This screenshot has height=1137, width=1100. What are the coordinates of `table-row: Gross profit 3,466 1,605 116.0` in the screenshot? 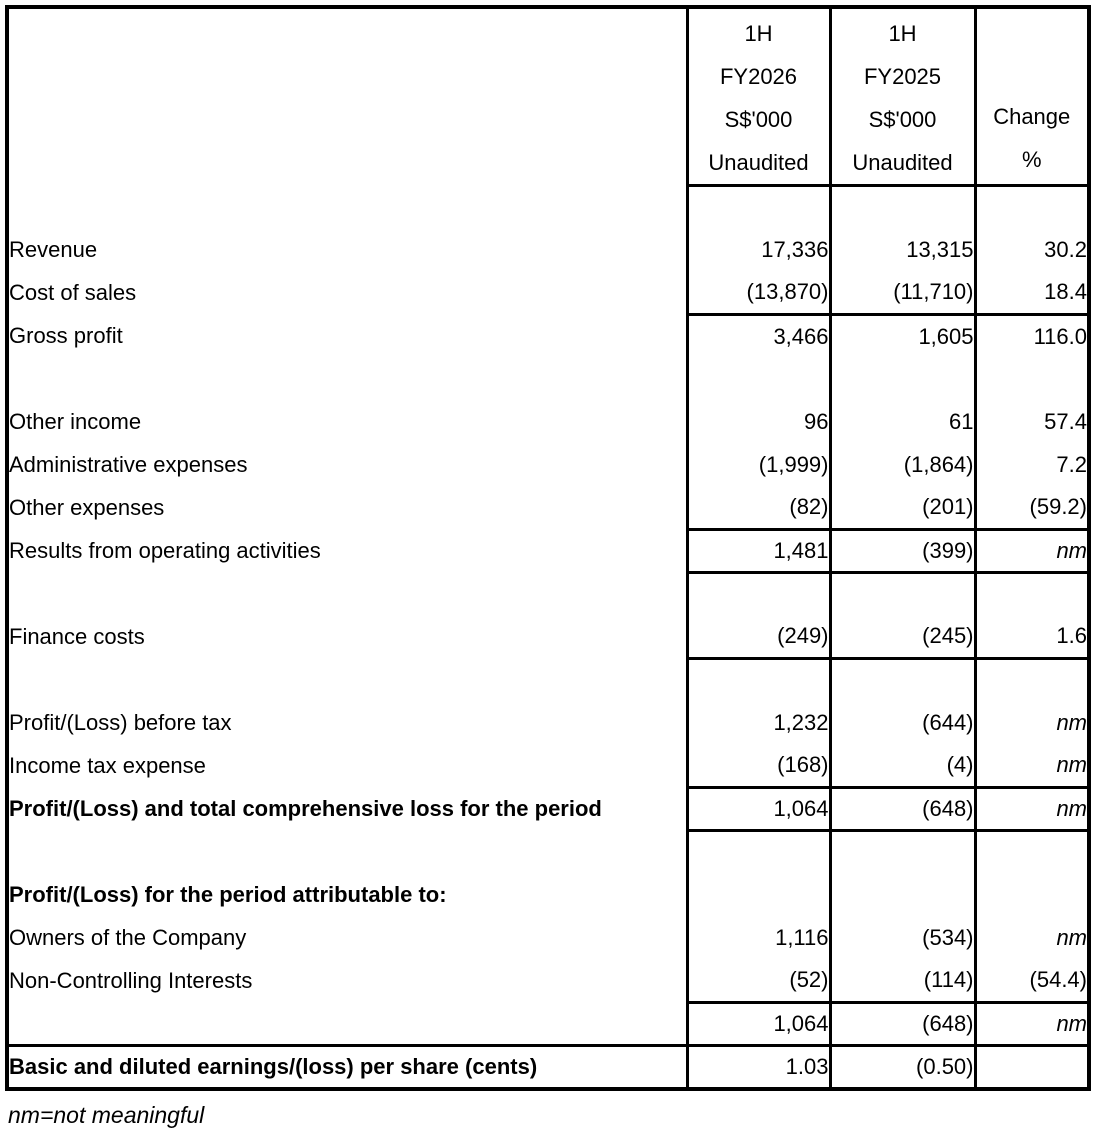 It's located at (548, 335).